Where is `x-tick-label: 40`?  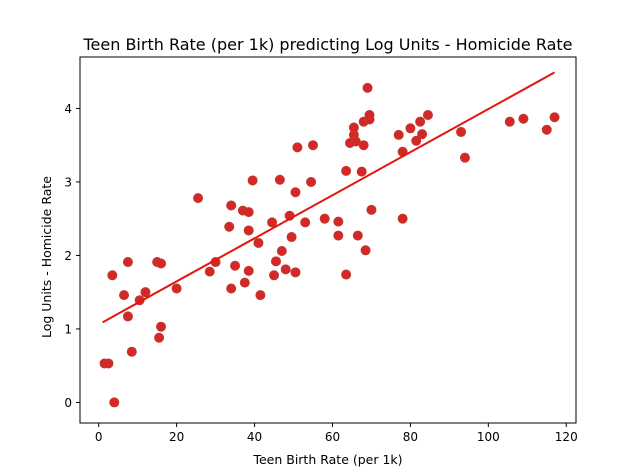
x-tick-label: 40 is located at coordinates (254, 437).